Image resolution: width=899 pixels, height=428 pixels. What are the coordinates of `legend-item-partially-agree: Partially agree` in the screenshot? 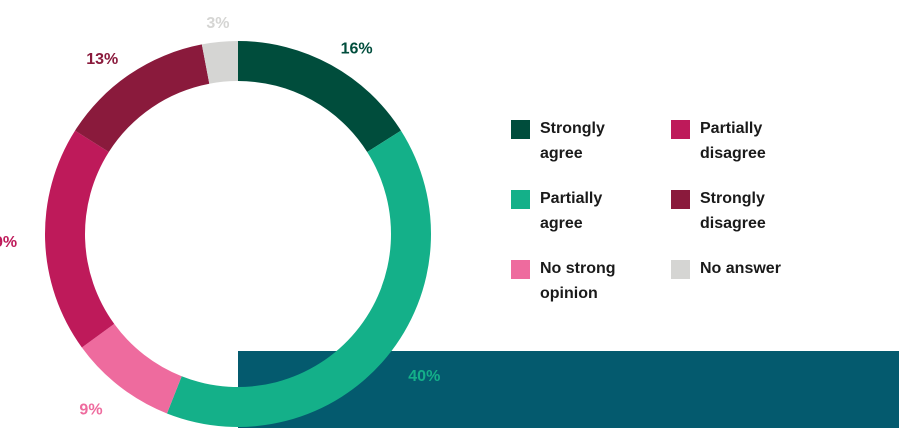 It's located at (591, 211).